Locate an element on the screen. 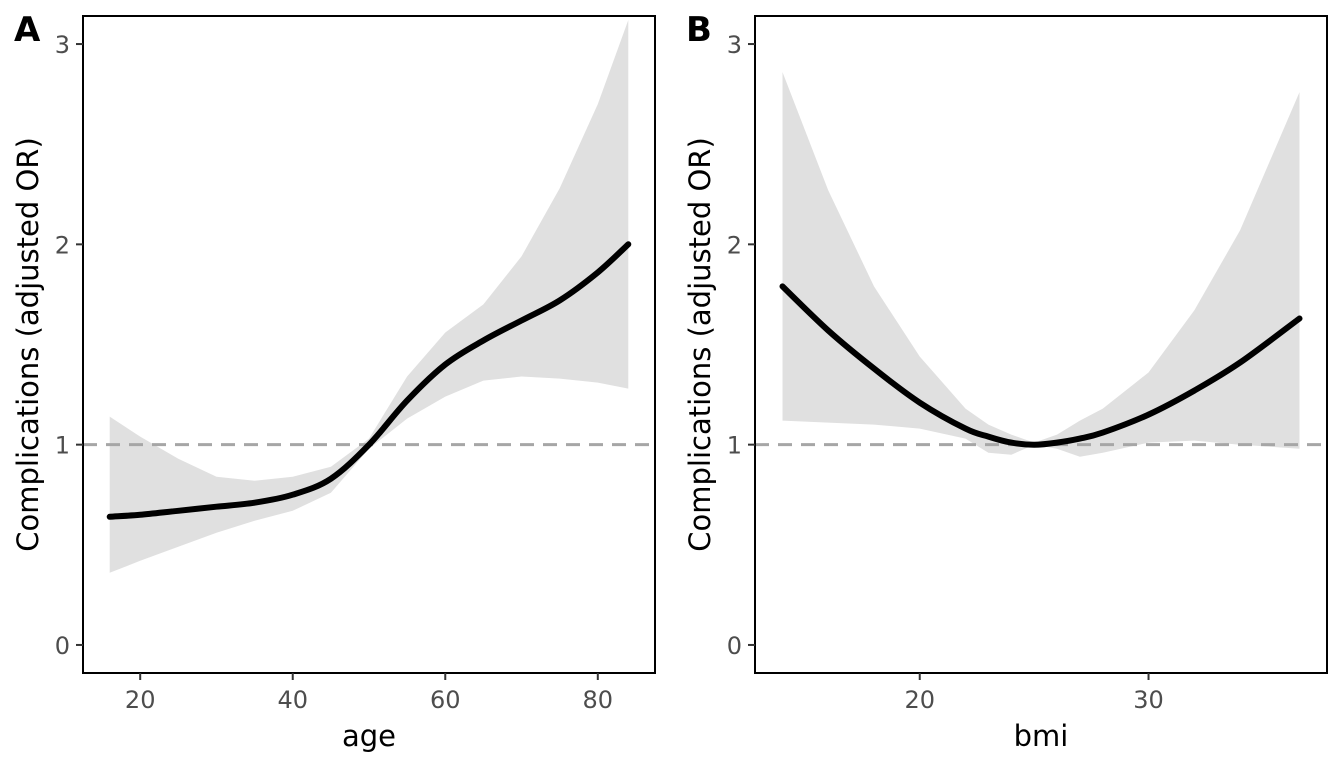 The image size is (1344, 768). x-tick-label: 30 is located at coordinates (1148, 700).